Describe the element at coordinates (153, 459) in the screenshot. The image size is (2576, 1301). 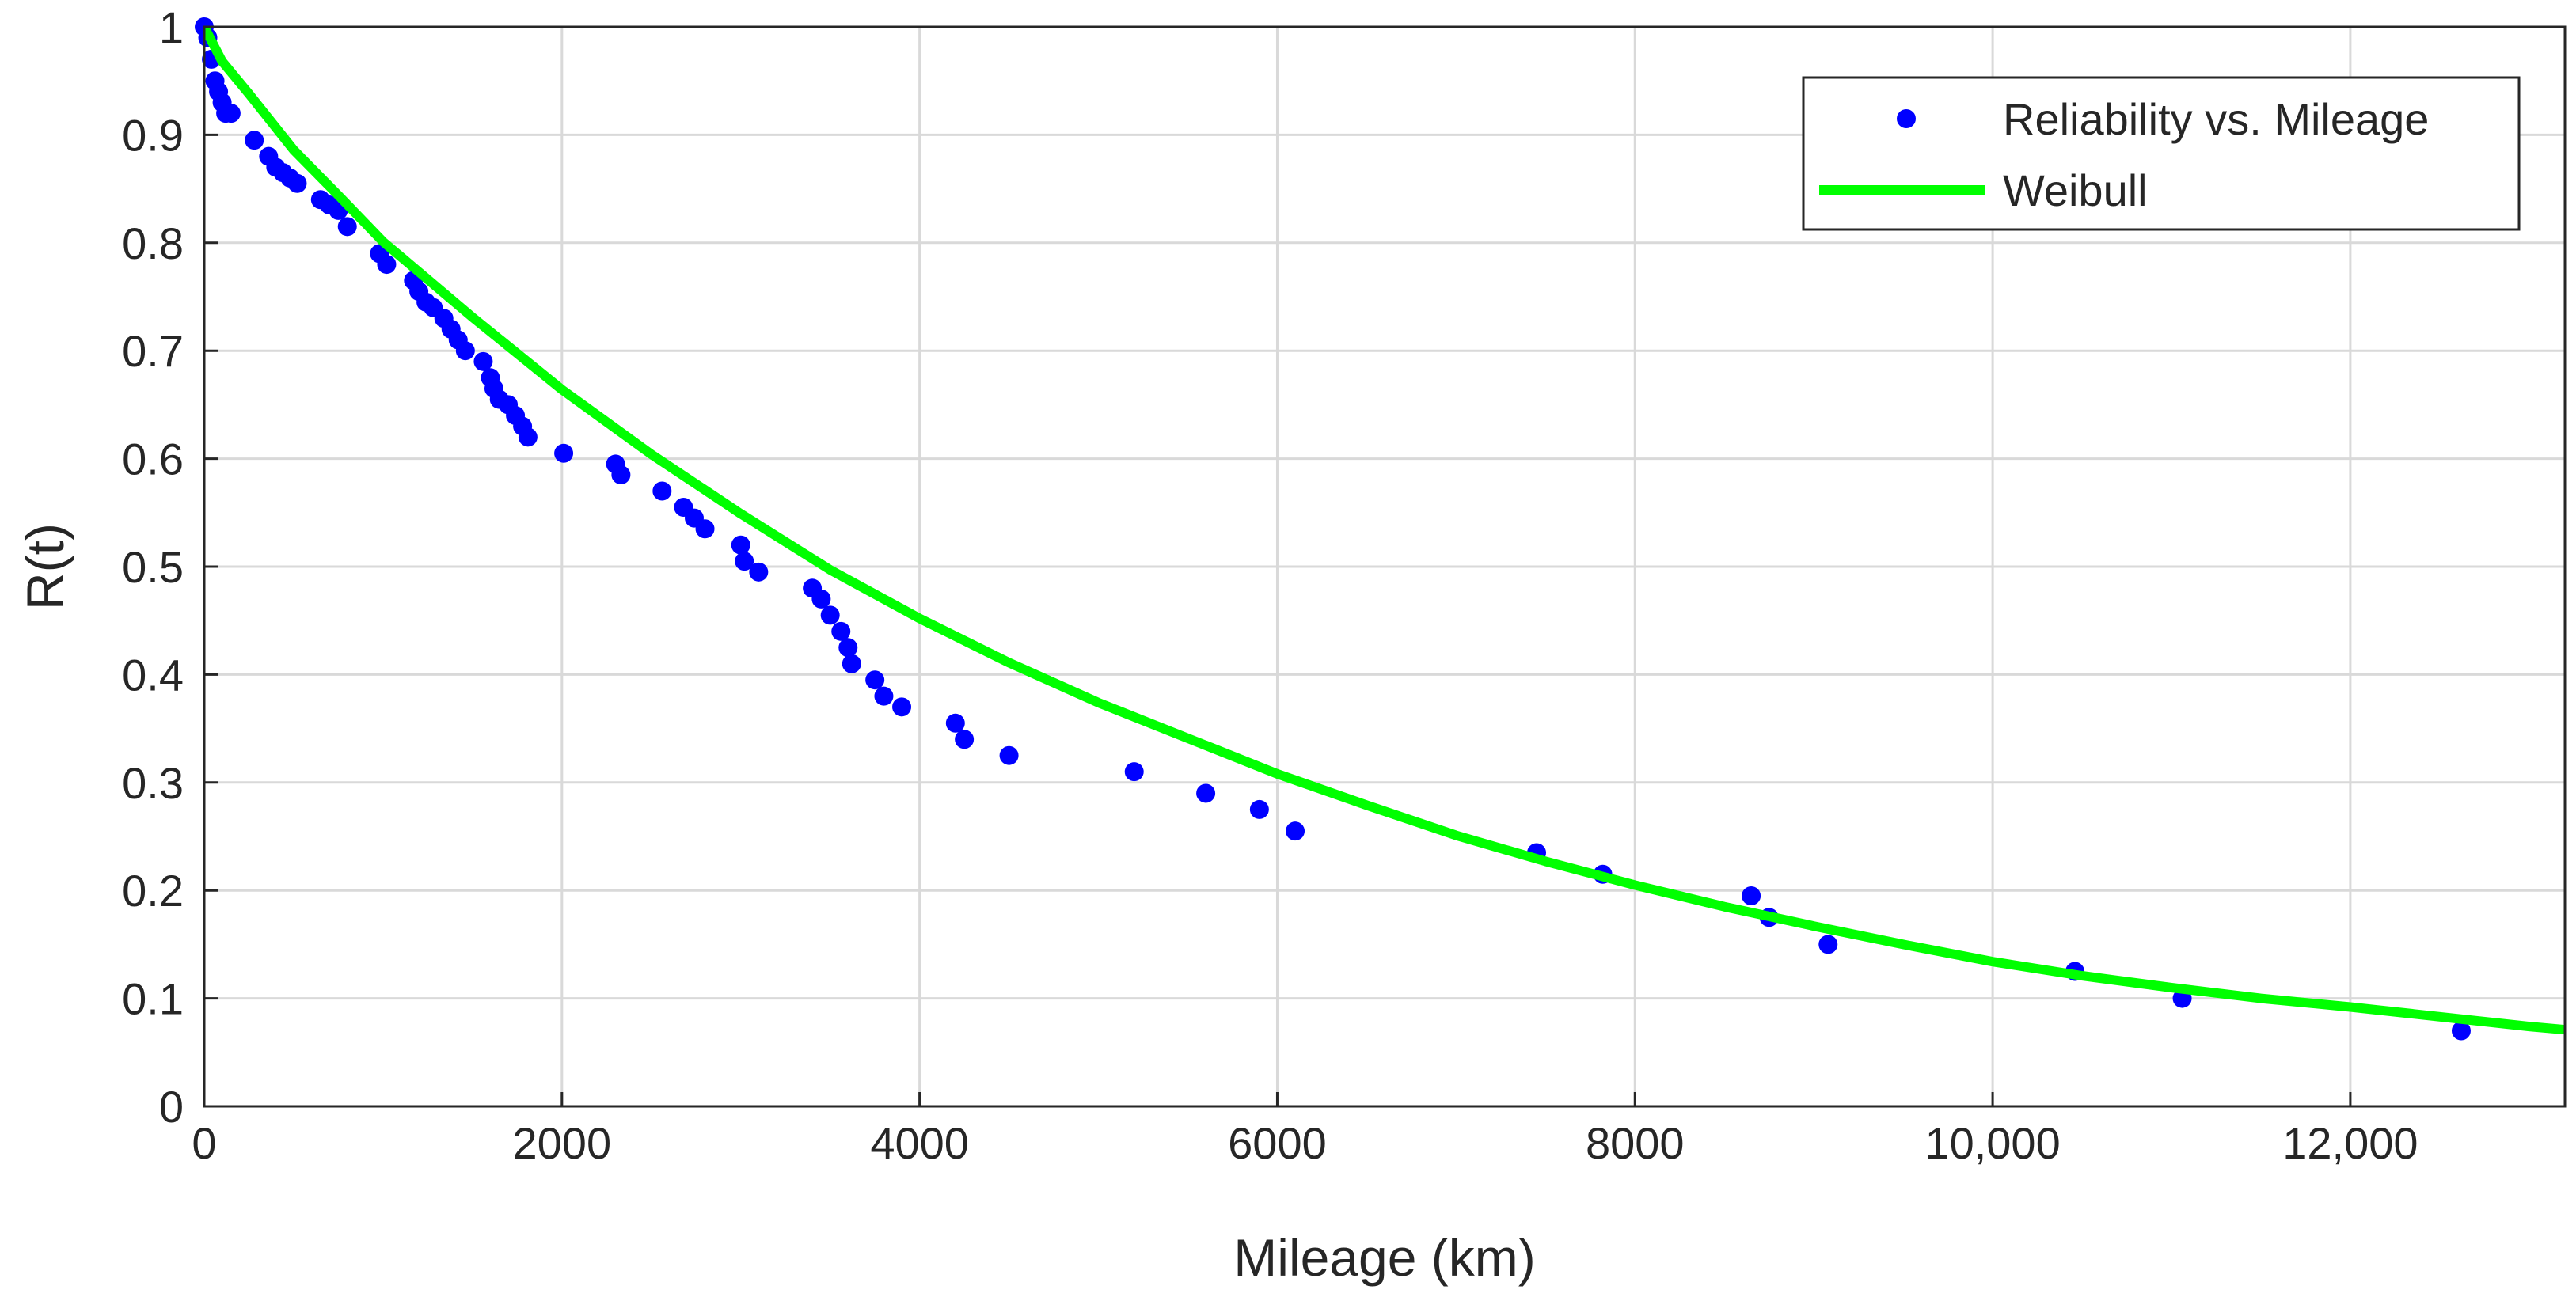
I see `y-tick-label: 0.6` at that location.